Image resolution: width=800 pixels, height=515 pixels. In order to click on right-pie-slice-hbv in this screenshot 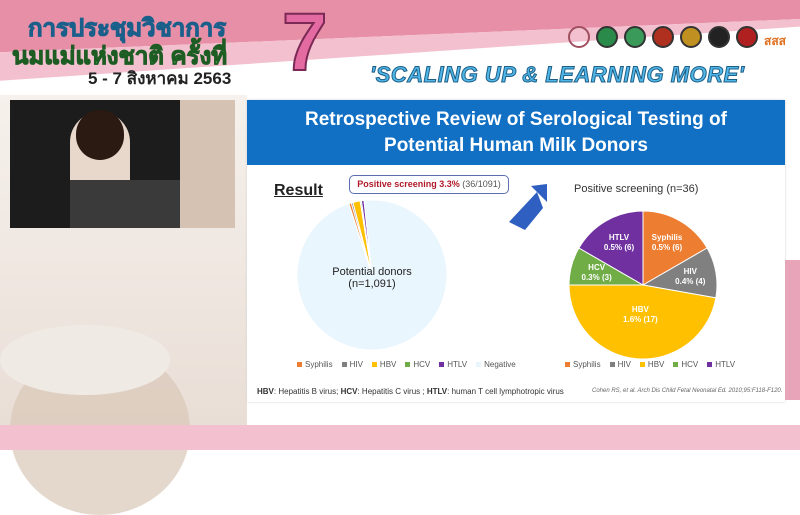, I will do `click(642, 322)`.